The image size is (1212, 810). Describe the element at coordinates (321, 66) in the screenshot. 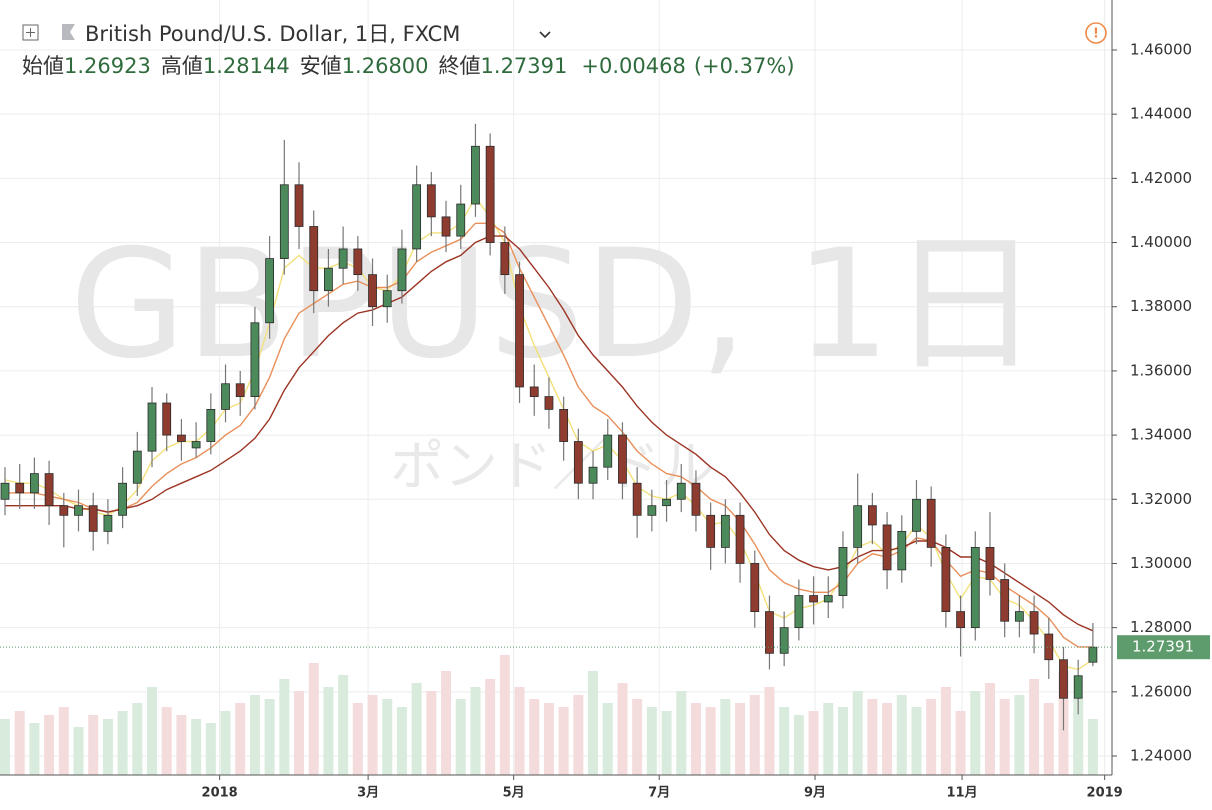

I see `low-label: 安値` at that location.